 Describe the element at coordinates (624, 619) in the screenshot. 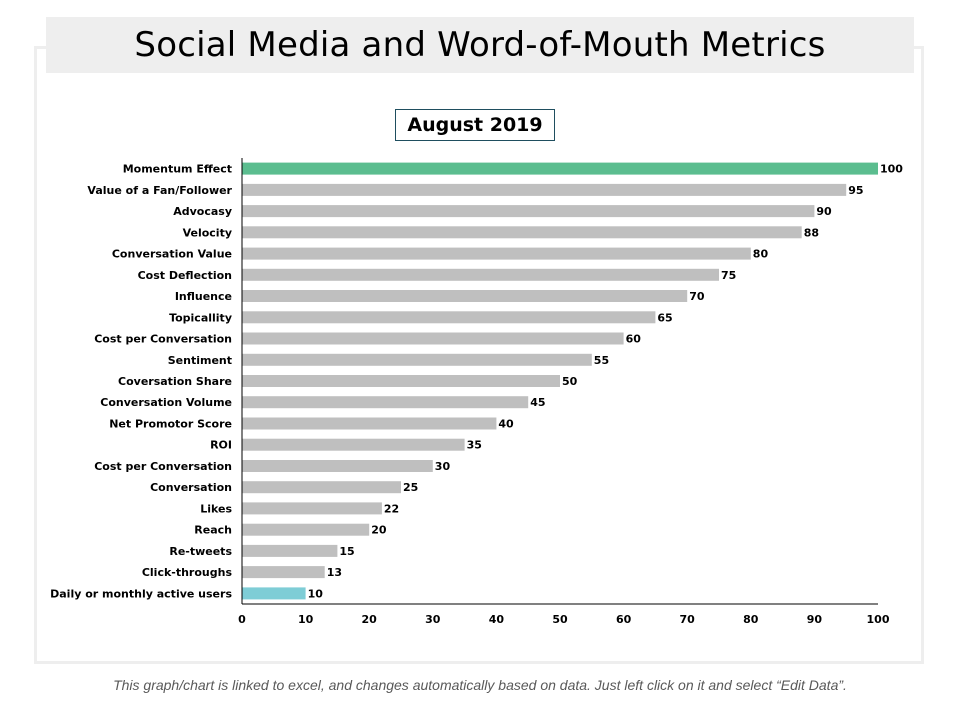

I see `x-tick-label: 60` at that location.